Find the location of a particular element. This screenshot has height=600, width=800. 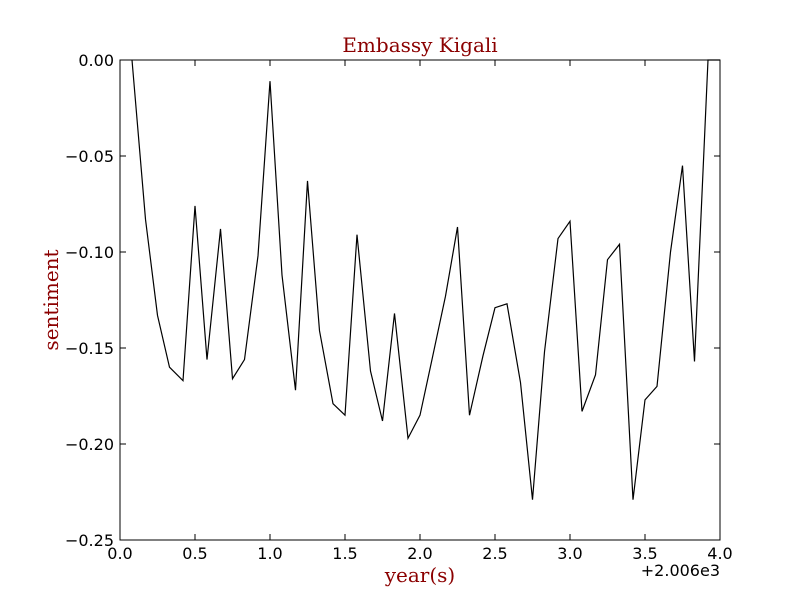

y-tick-label: −0.05 is located at coordinates (89, 156).